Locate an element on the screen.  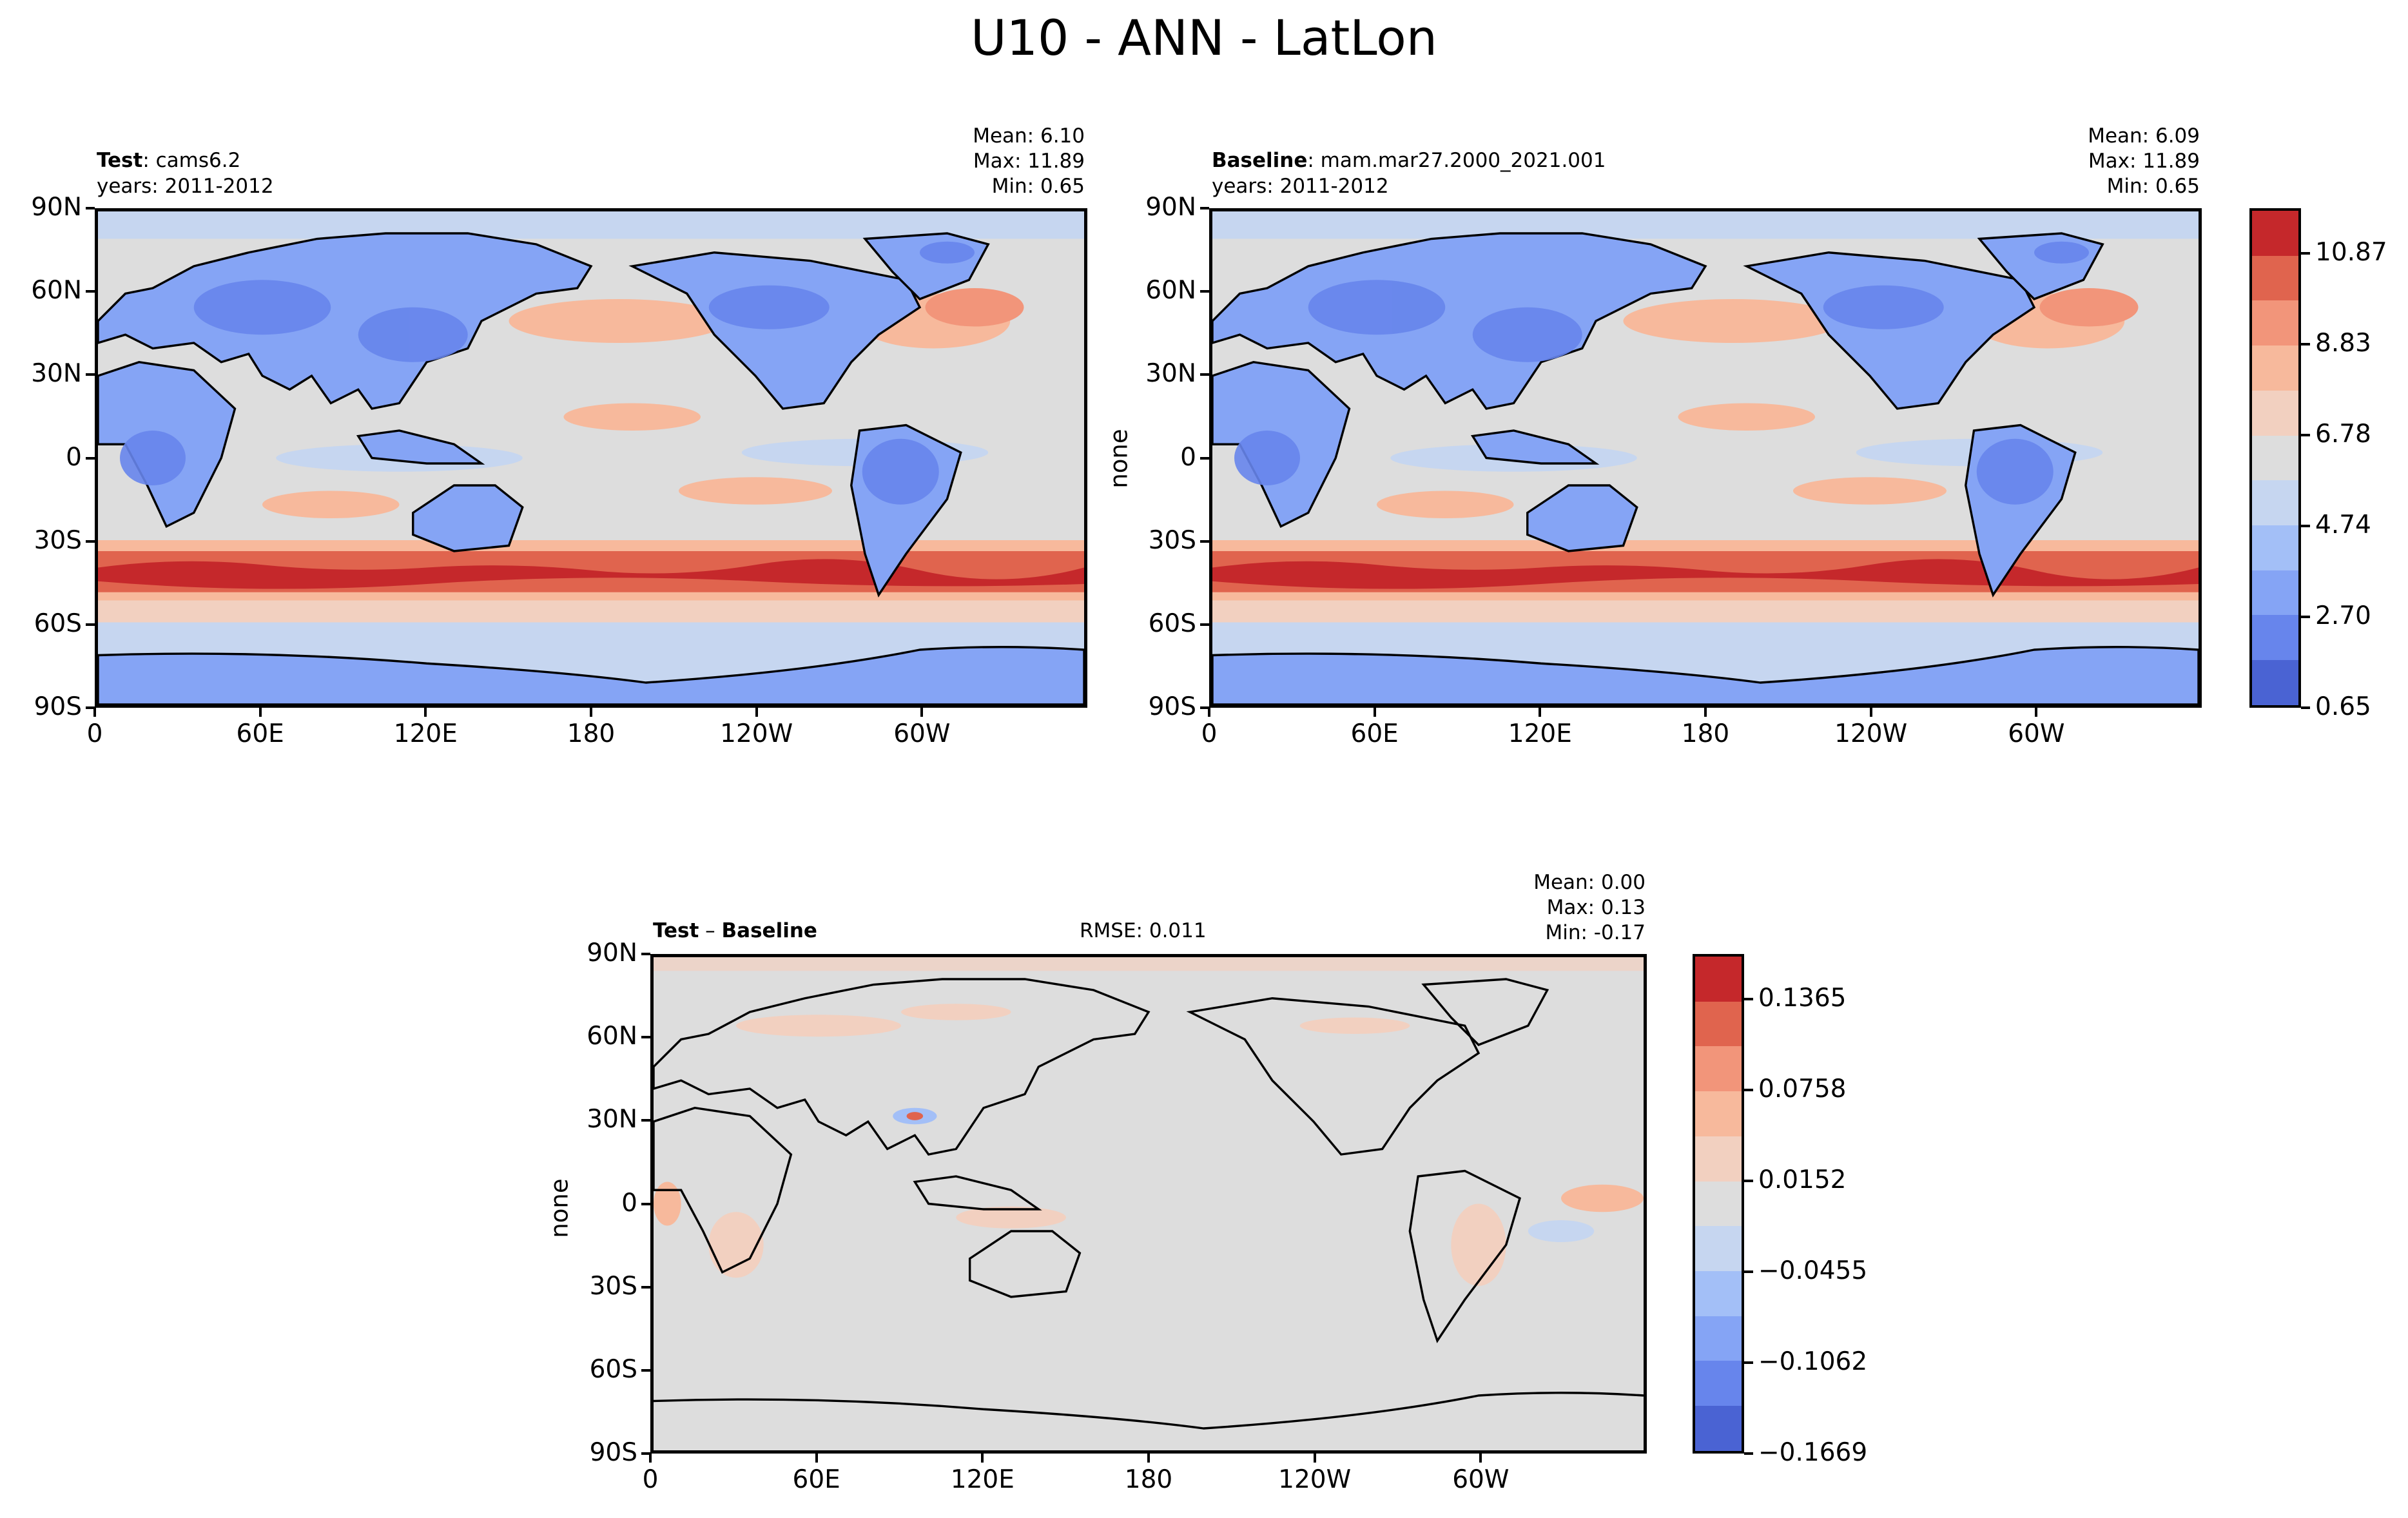
diff-min: Min: -0.17 is located at coordinates (1595, 932).